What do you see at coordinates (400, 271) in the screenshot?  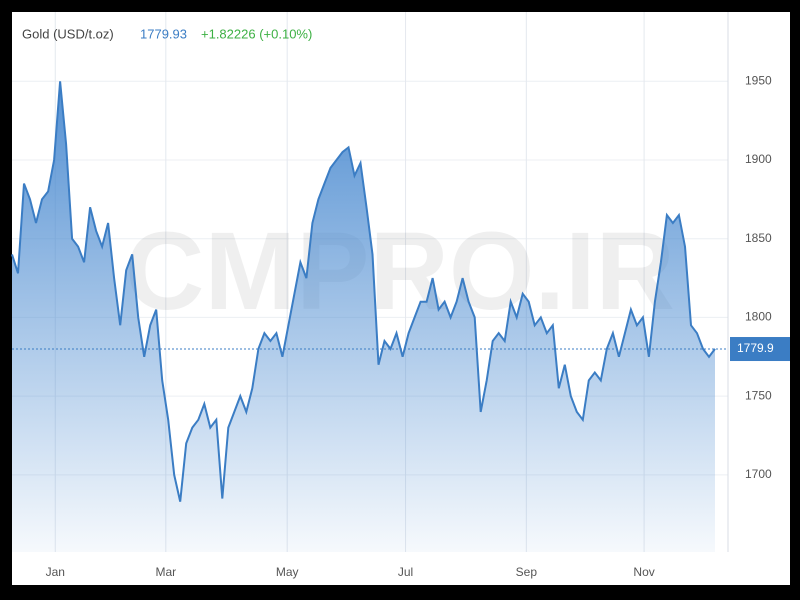 I see `watermark: CMPRO.IR` at bounding box center [400, 271].